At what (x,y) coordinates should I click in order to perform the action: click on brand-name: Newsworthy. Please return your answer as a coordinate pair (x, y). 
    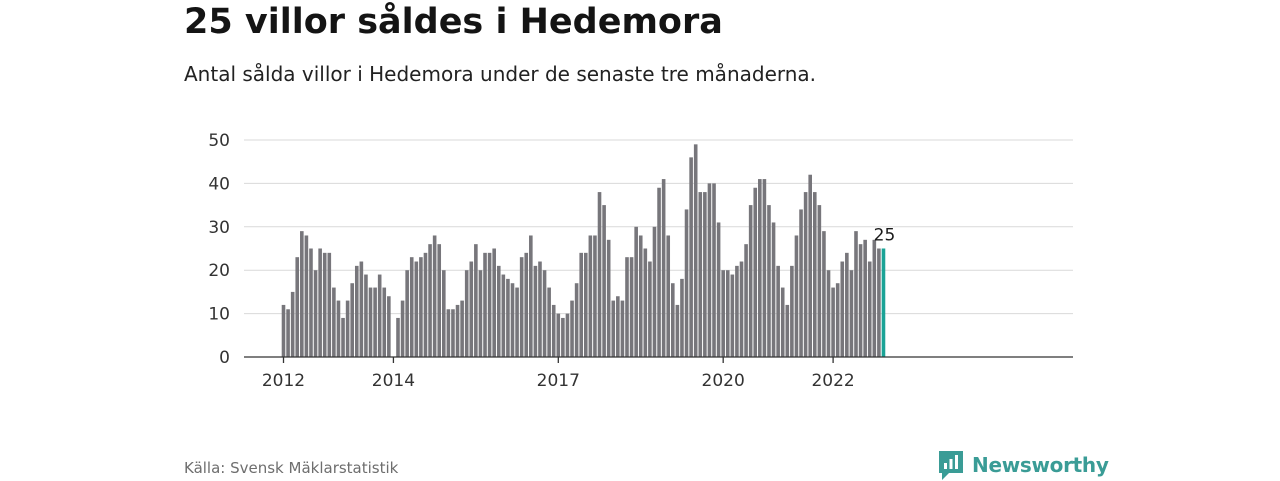
    Looking at the image, I should click on (1040, 465).